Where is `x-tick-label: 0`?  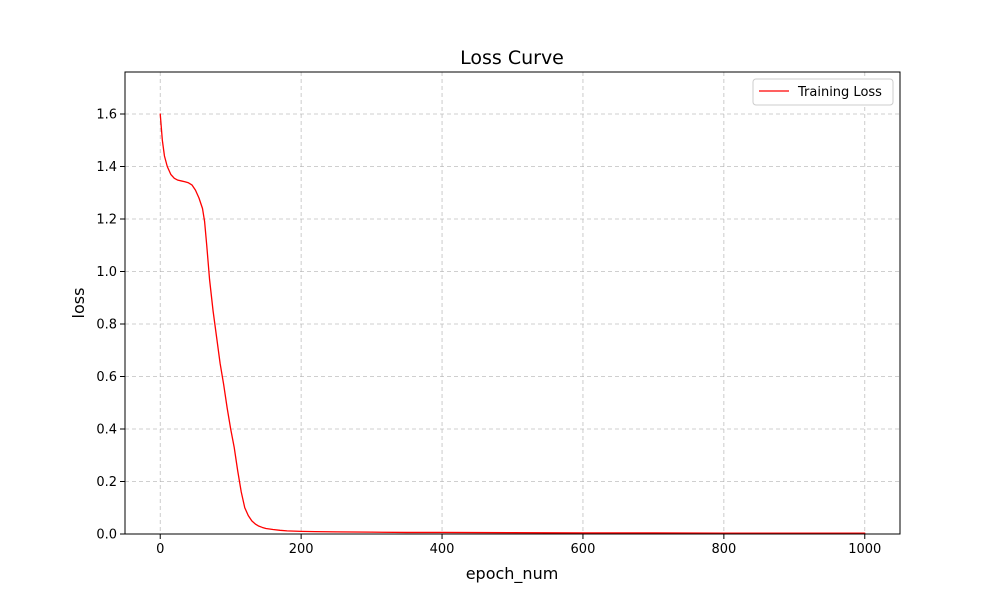 x-tick-label: 0 is located at coordinates (160, 549).